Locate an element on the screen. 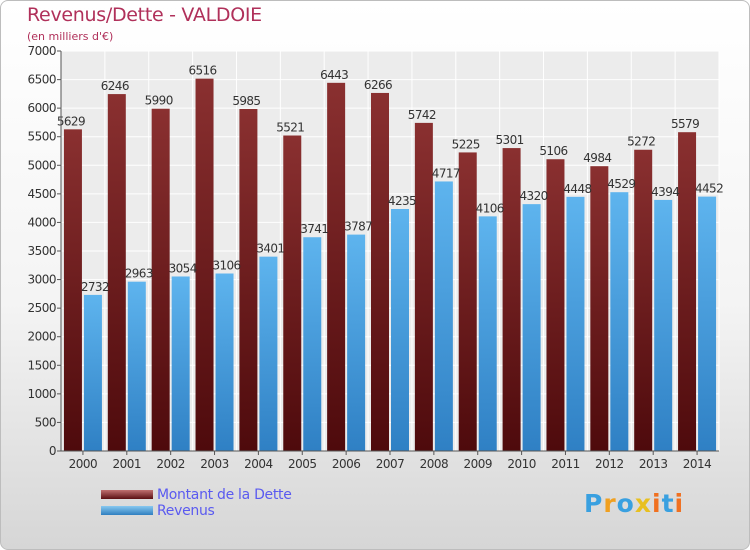 Image resolution: width=750 pixels, height=550 pixels. x-tick-label: 2014 is located at coordinates (697, 464).